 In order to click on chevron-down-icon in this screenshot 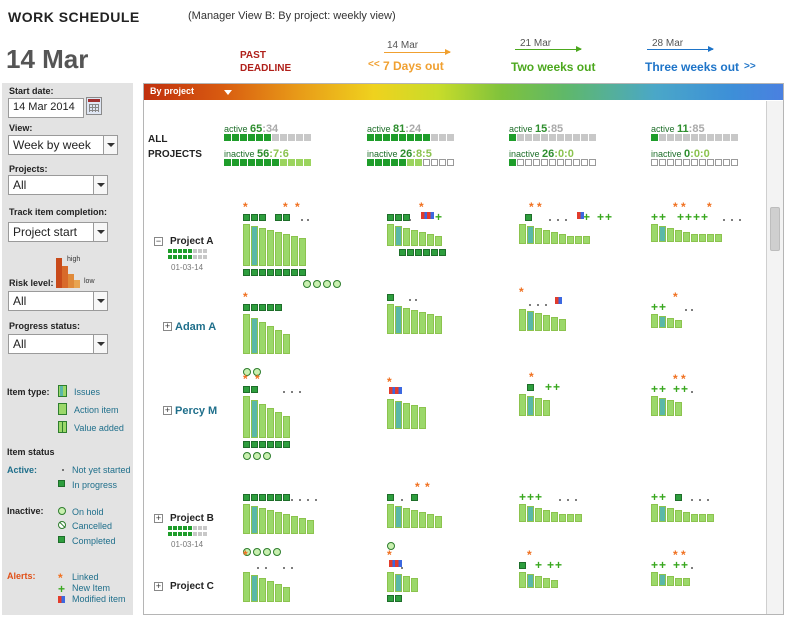, I will do `click(228, 92)`.